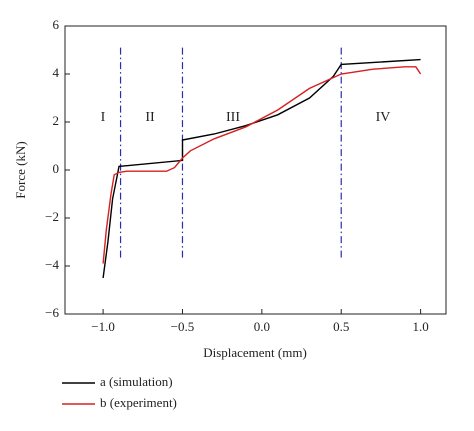  I want to click on x-tick-label: 0.5, so click(341, 326).